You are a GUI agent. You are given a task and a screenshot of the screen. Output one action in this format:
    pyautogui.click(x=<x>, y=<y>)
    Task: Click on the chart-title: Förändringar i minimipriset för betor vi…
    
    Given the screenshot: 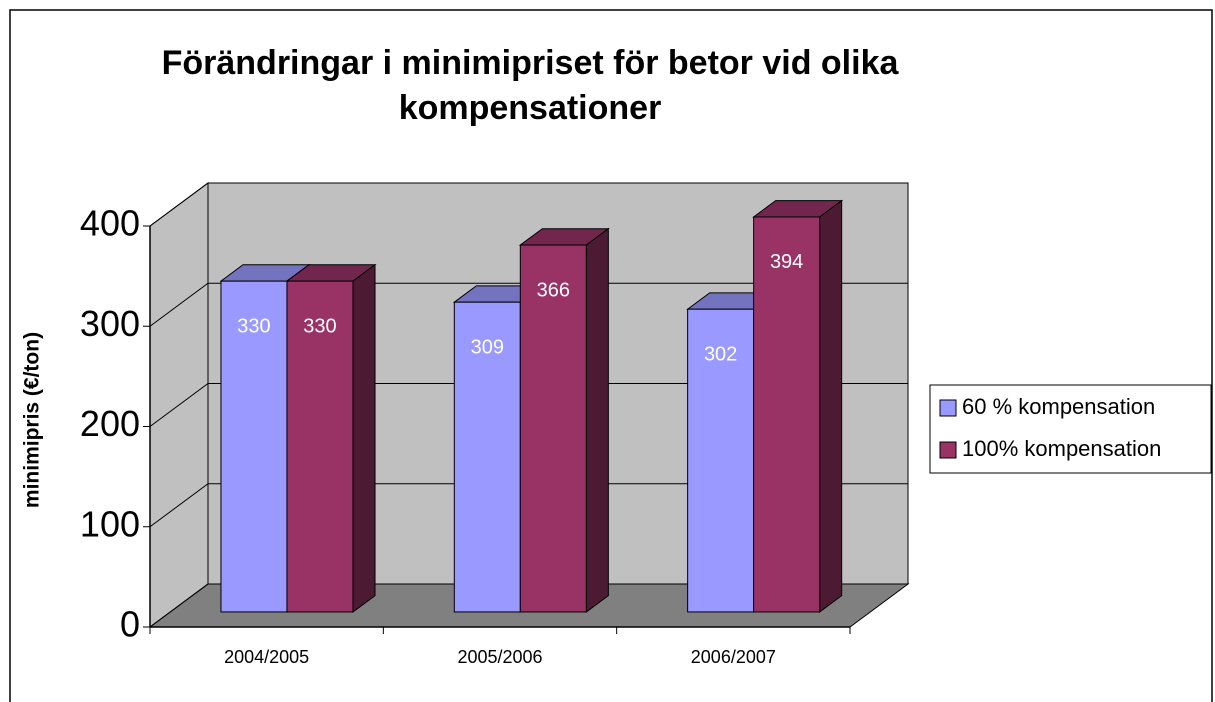 What is the action you would take?
    pyautogui.click(x=531, y=63)
    